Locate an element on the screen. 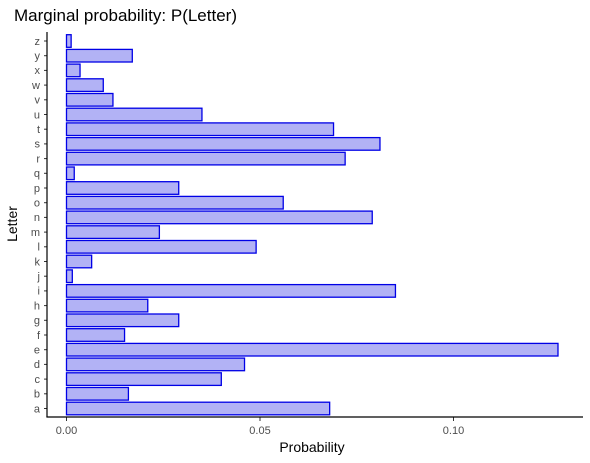 The image size is (590, 463). y-tick-label-k: k is located at coordinates (38, 262).